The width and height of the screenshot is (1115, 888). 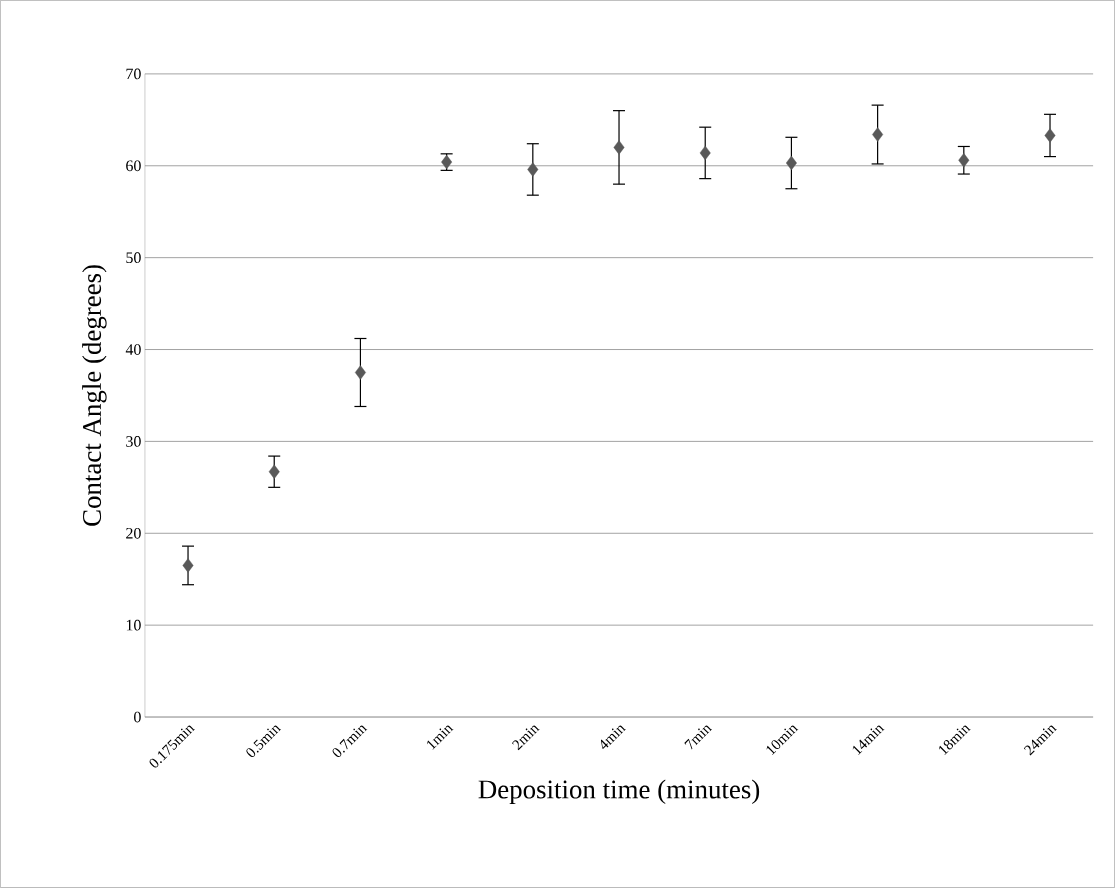 What do you see at coordinates (698, 737) in the screenshot?
I see `x-tick-label: 7min` at bounding box center [698, 737].